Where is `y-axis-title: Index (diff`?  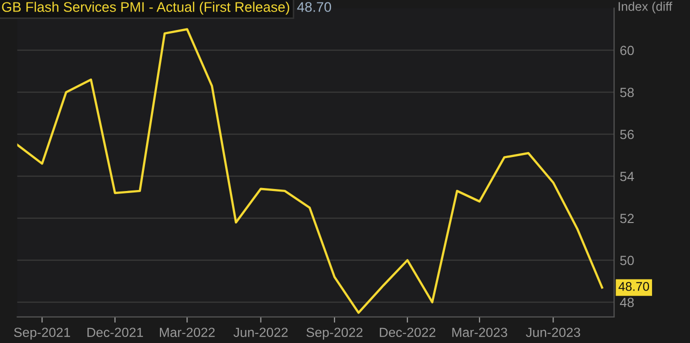
y-axis-title: Index (diff is located at coordinates (645, 8).